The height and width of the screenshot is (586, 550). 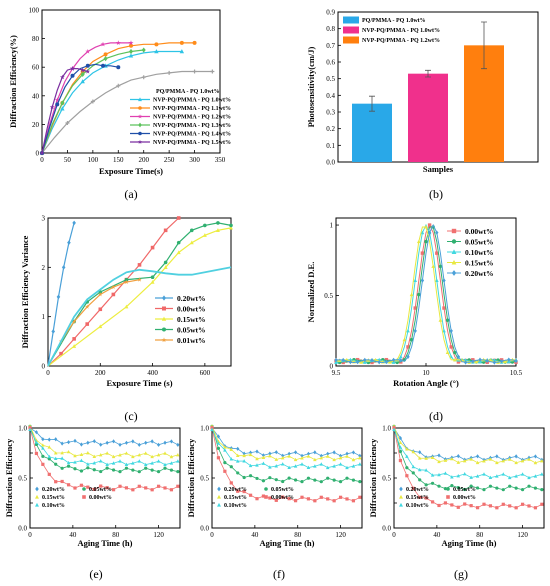 I want to click on y-tick-label: 3, so click(x=44, y=219).